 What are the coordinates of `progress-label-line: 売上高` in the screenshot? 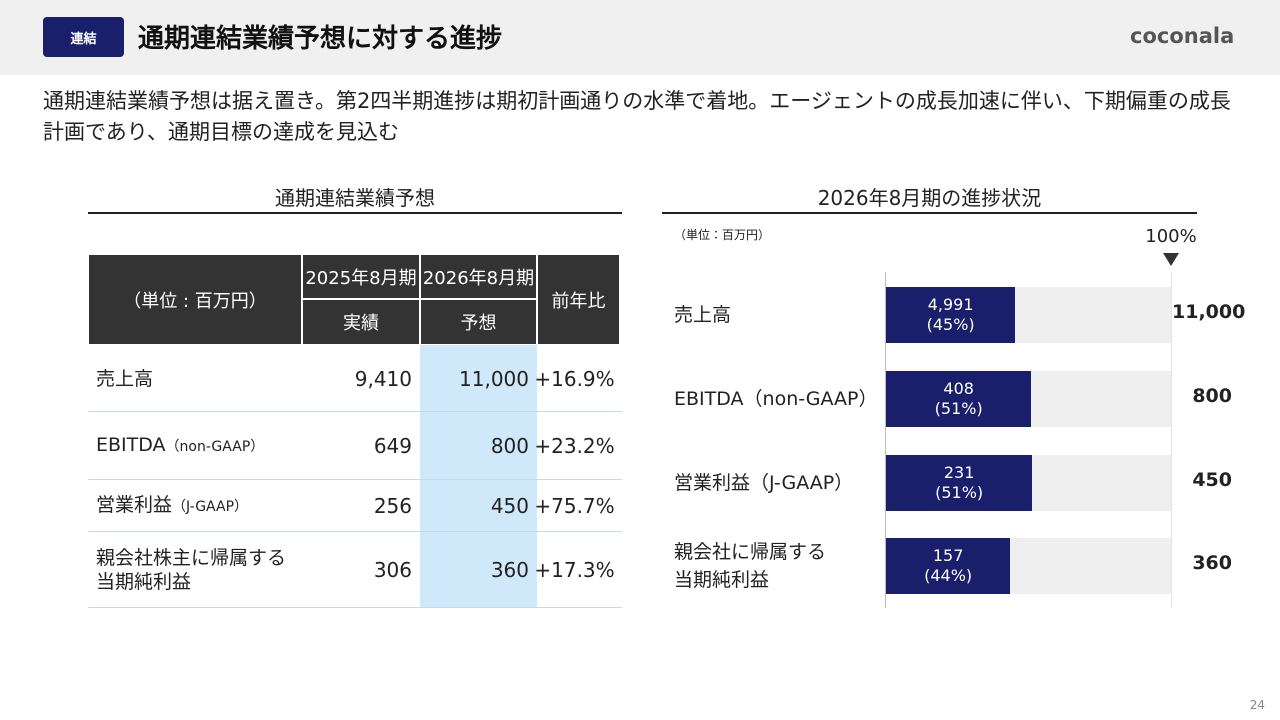 It's located at (703, 315).